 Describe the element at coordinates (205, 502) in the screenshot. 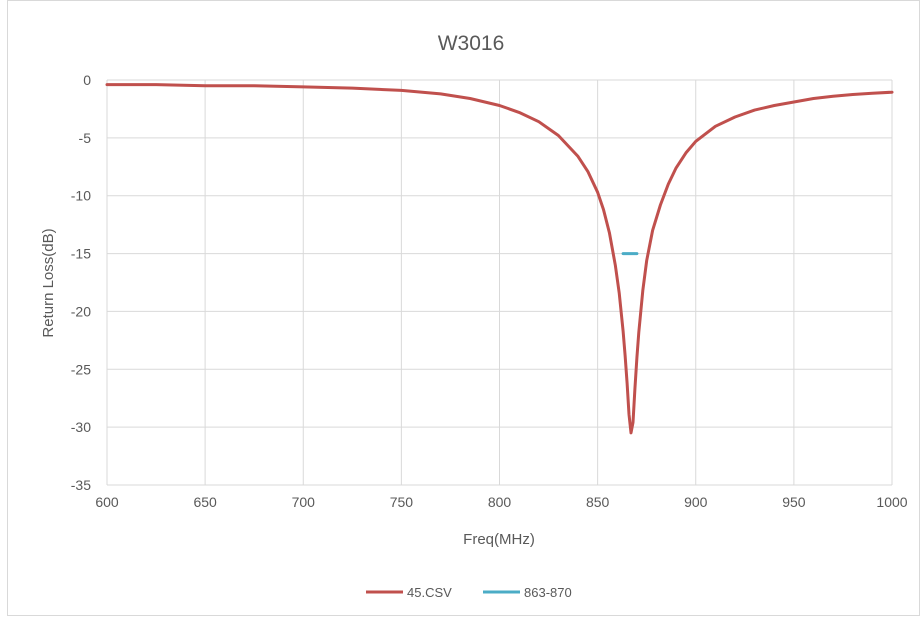

I see `x-tick-label: 650` at that location.